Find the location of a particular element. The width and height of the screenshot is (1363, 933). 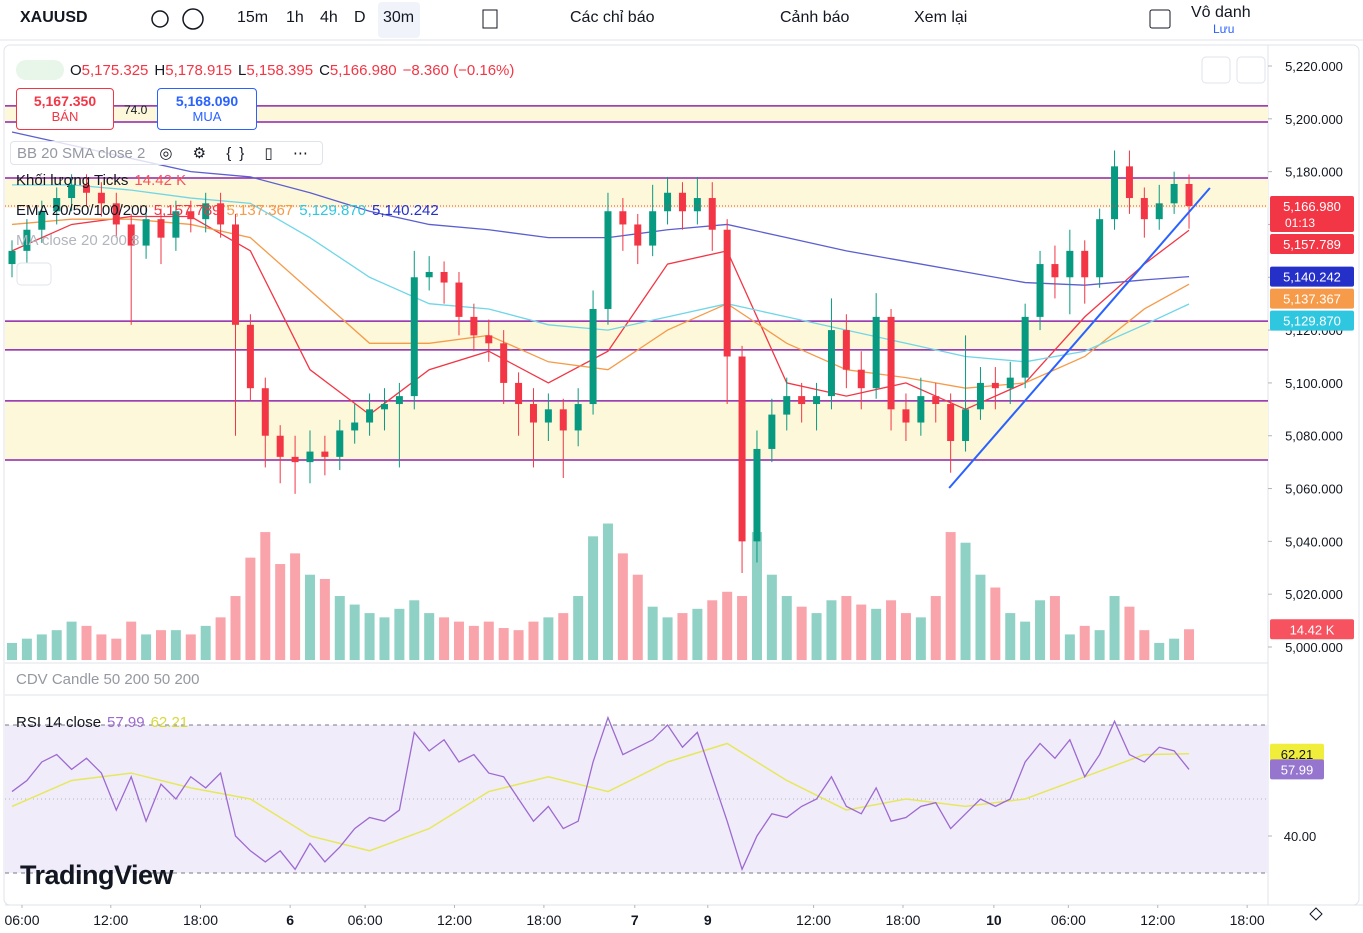

interval: 4h is located at coordinates (329, 17).